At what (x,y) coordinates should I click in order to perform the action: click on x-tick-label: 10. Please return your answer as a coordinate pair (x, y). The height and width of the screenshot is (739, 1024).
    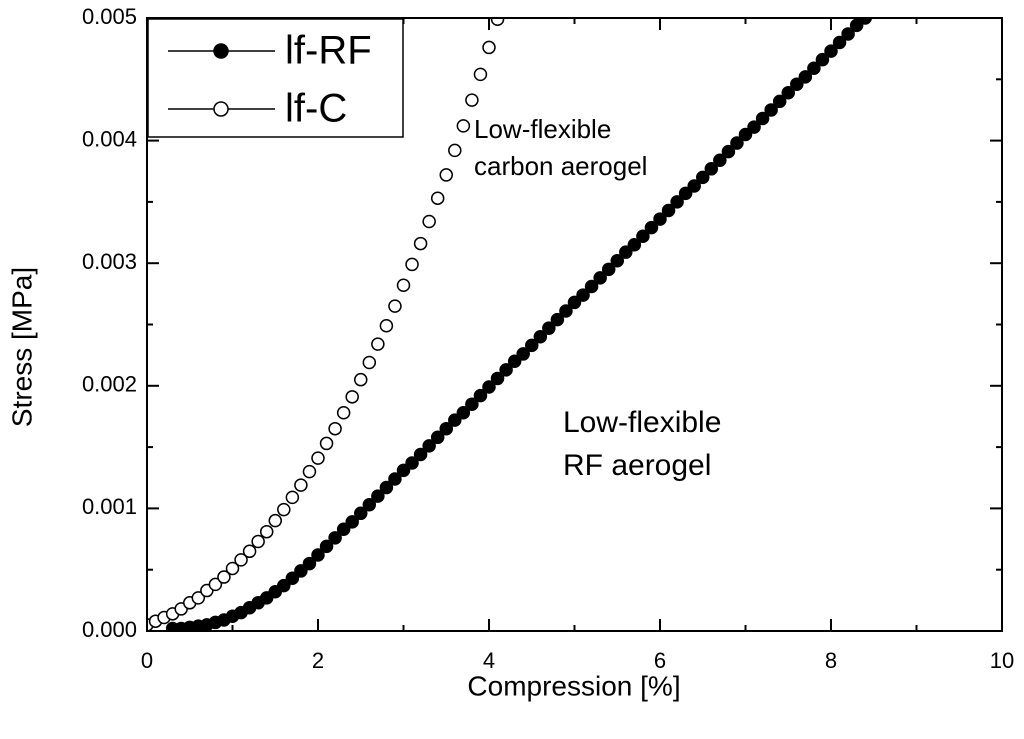
    Looking at the image, I should click on (1002, 660).